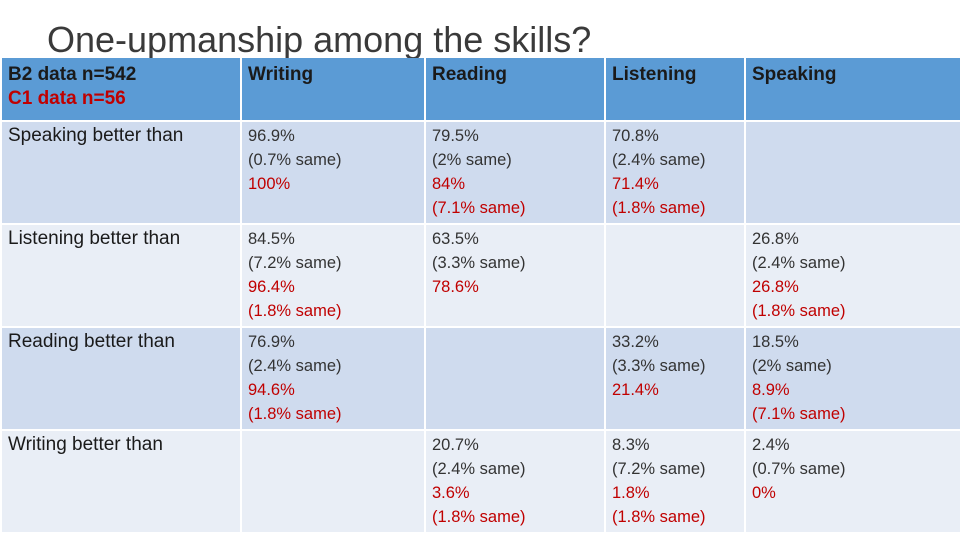 The height and width of the screenshot is (540, 960). What do you see at coordinates (271, 342) in the screenshot?
I see `b2-value: 76.9%` at bounding box center [271, 342].